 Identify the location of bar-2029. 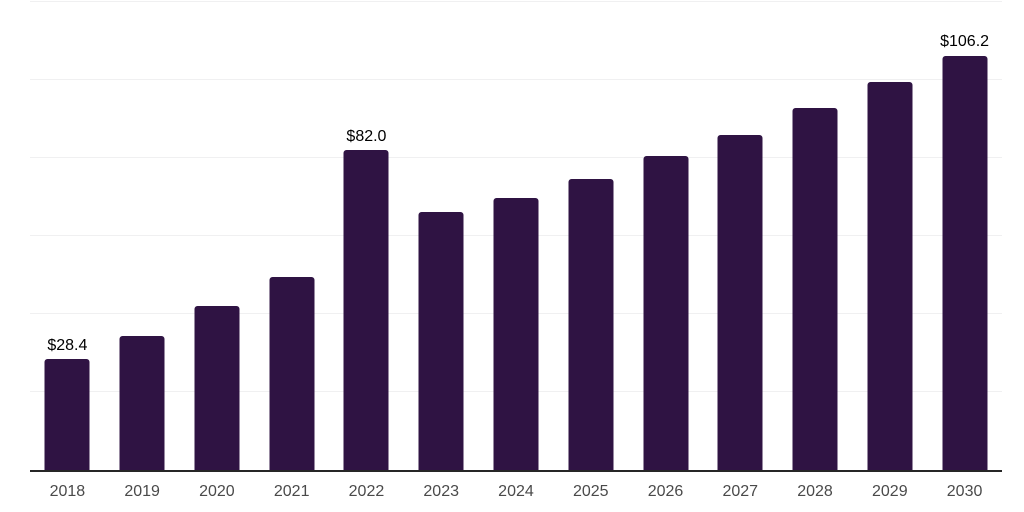
(890, 275).